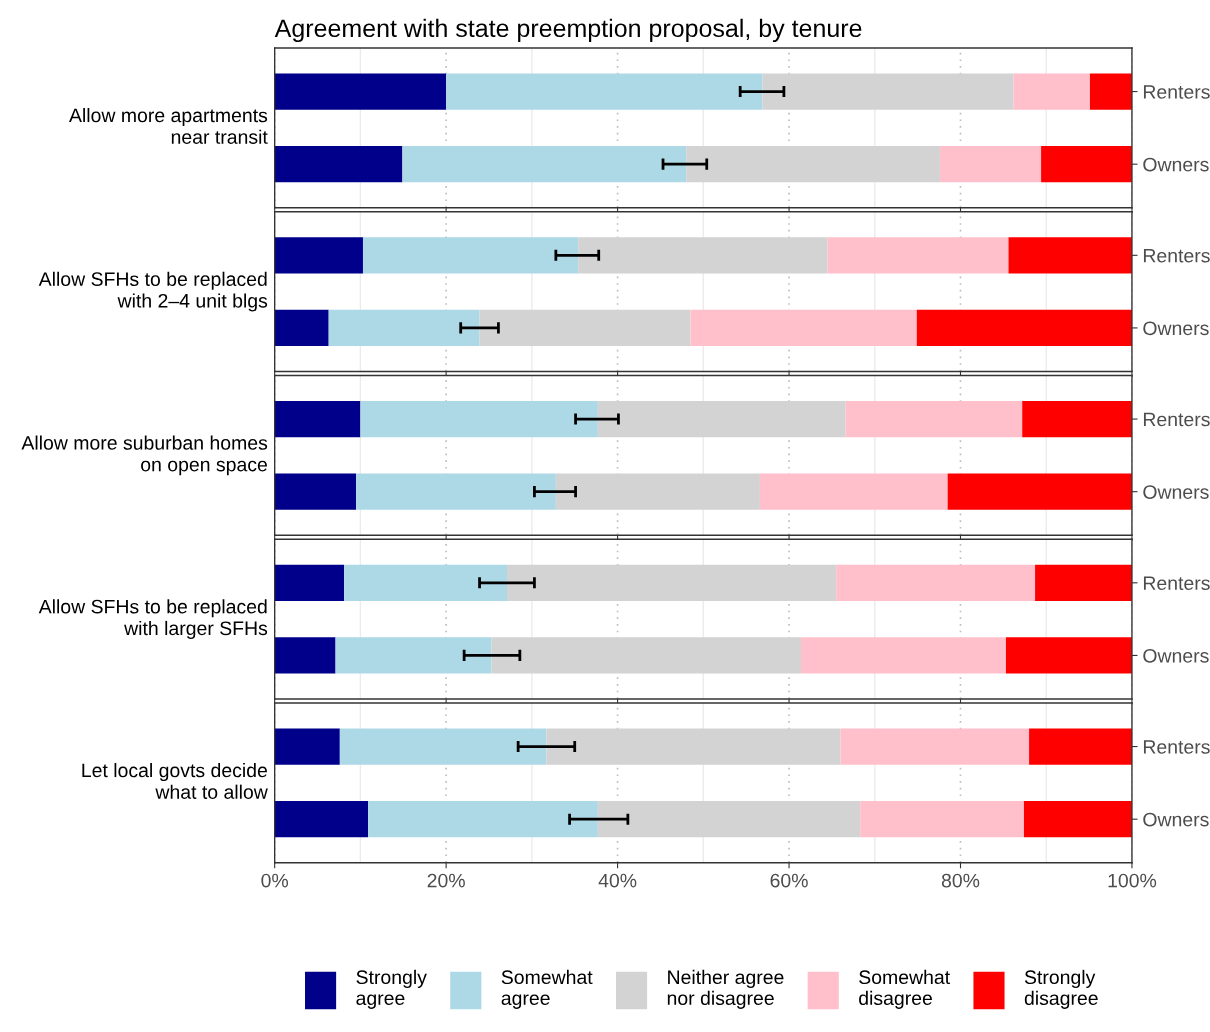 This screenshot has height=1032, width=1210. What do you see at coordinates (153, 291) in the screenshot?
I see `y-axis-title: Allow SFHs to be replaced with 2–4 unit blgs` at bounding box center [153, 291].